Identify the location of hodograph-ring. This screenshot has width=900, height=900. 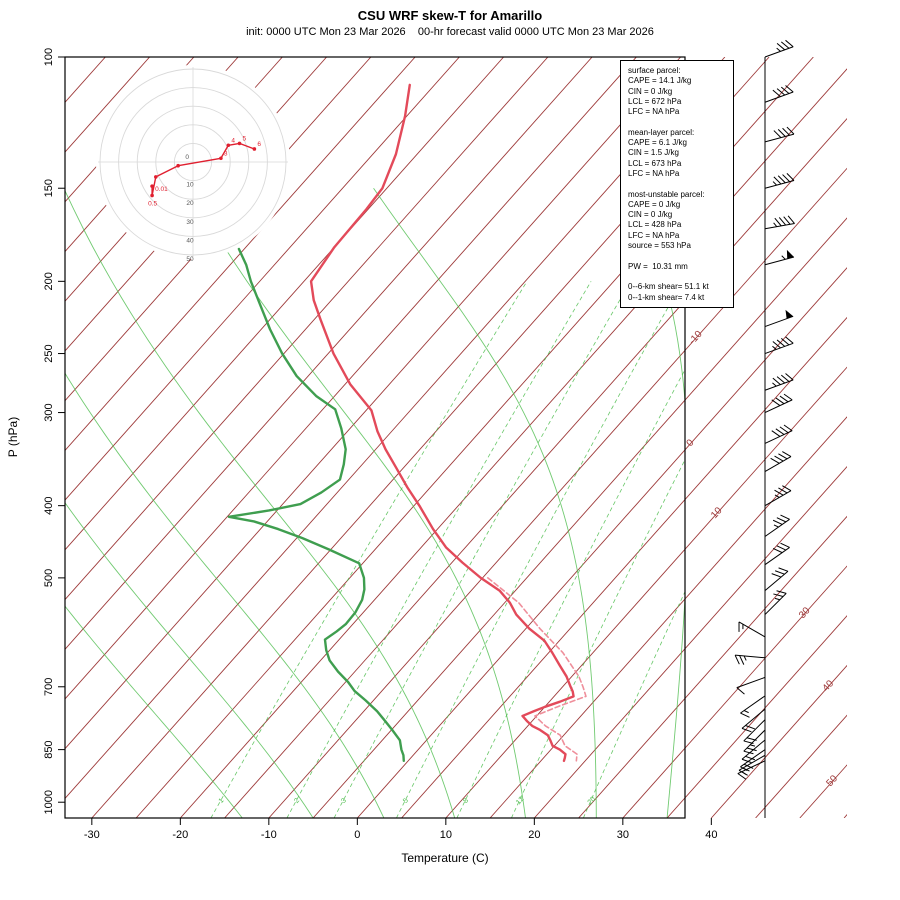
(193, 162).